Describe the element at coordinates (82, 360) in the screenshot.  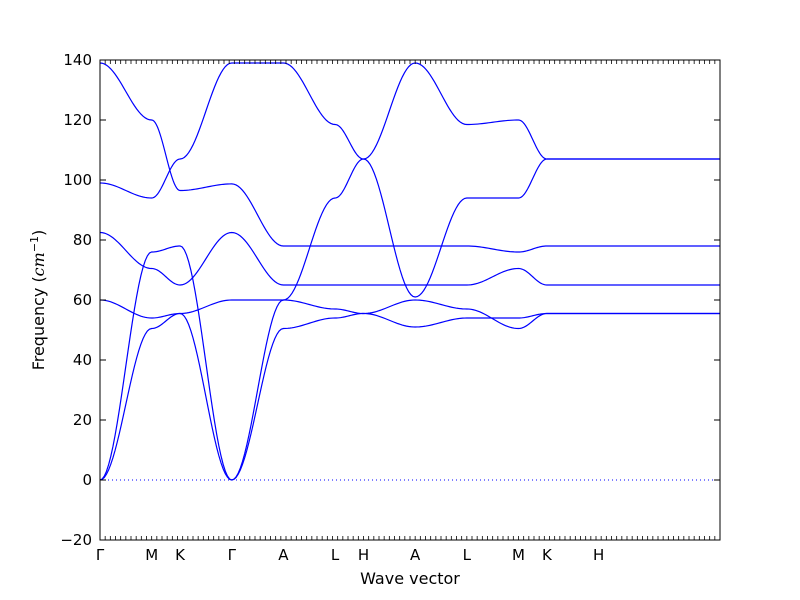
I see `y-tick-label: 40` at that location.